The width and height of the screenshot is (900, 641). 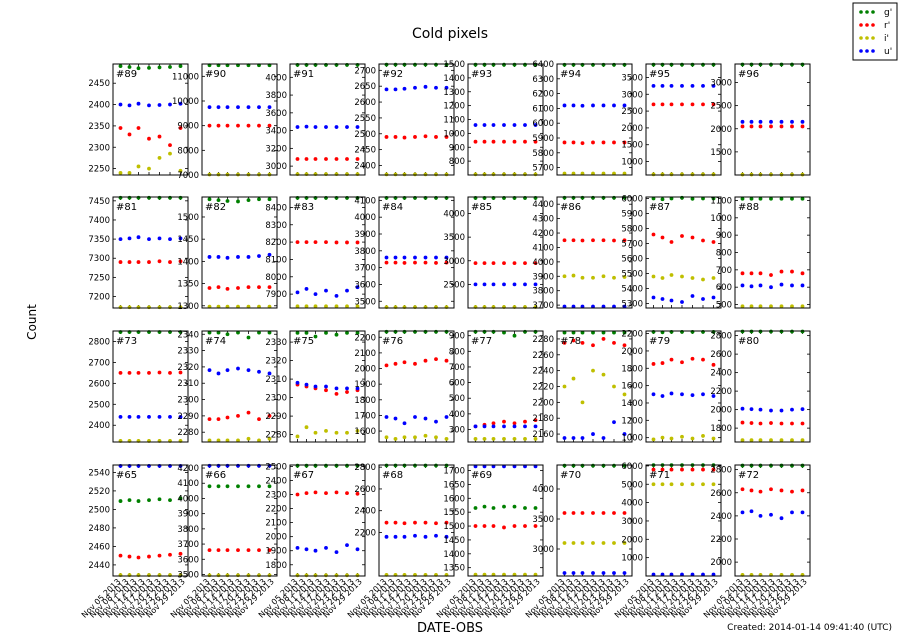 What do you see at coordinates (365, 533) in the screenshot?
I see `y-tick-label: 2200` at bounding box center [365, 533].